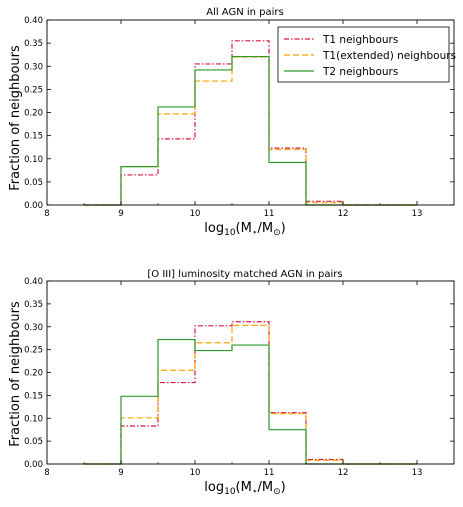  What do you see at coordinates (33, 396) in the screenshot?
I see `bottom-y-tick-label: 0.15` at bounding box center [33, 396].